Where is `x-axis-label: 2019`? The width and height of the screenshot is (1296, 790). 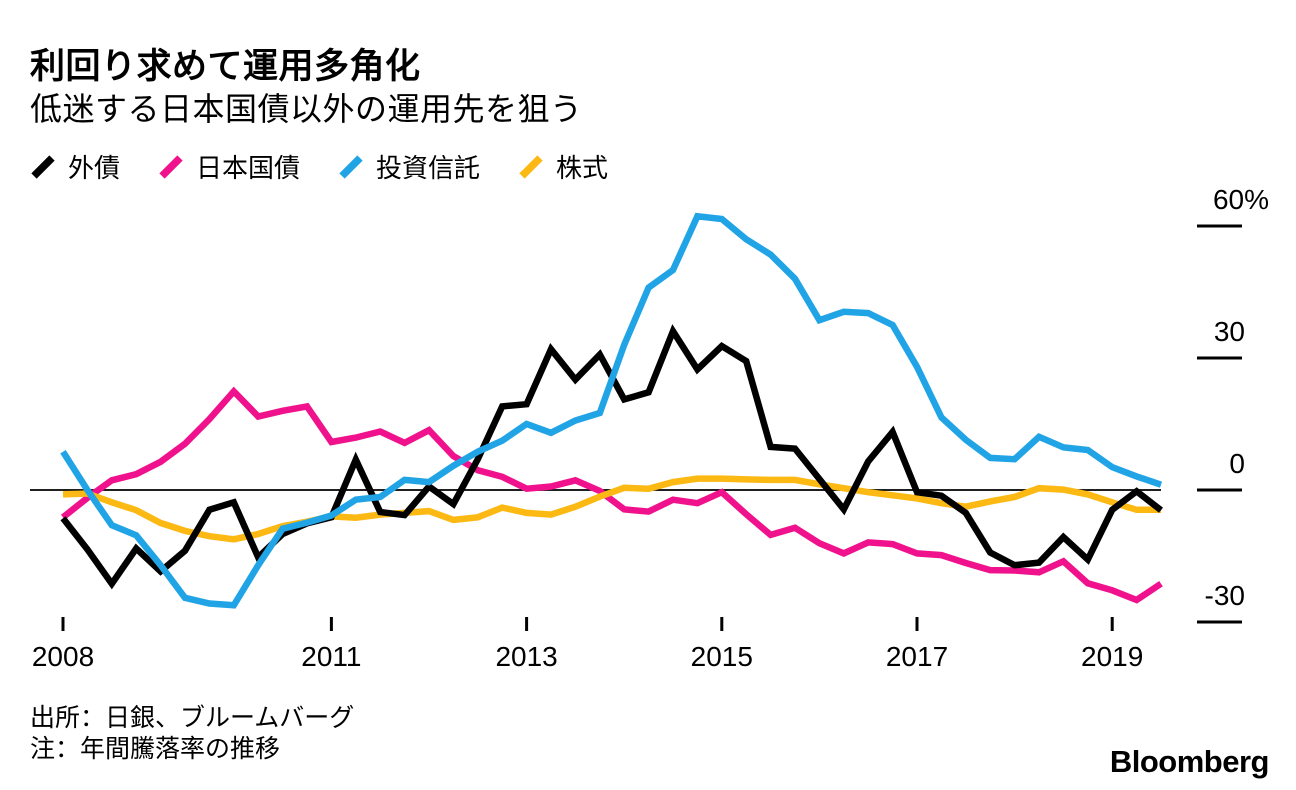 x-axis-label: 2019 is located at coordinates (1112, 656).